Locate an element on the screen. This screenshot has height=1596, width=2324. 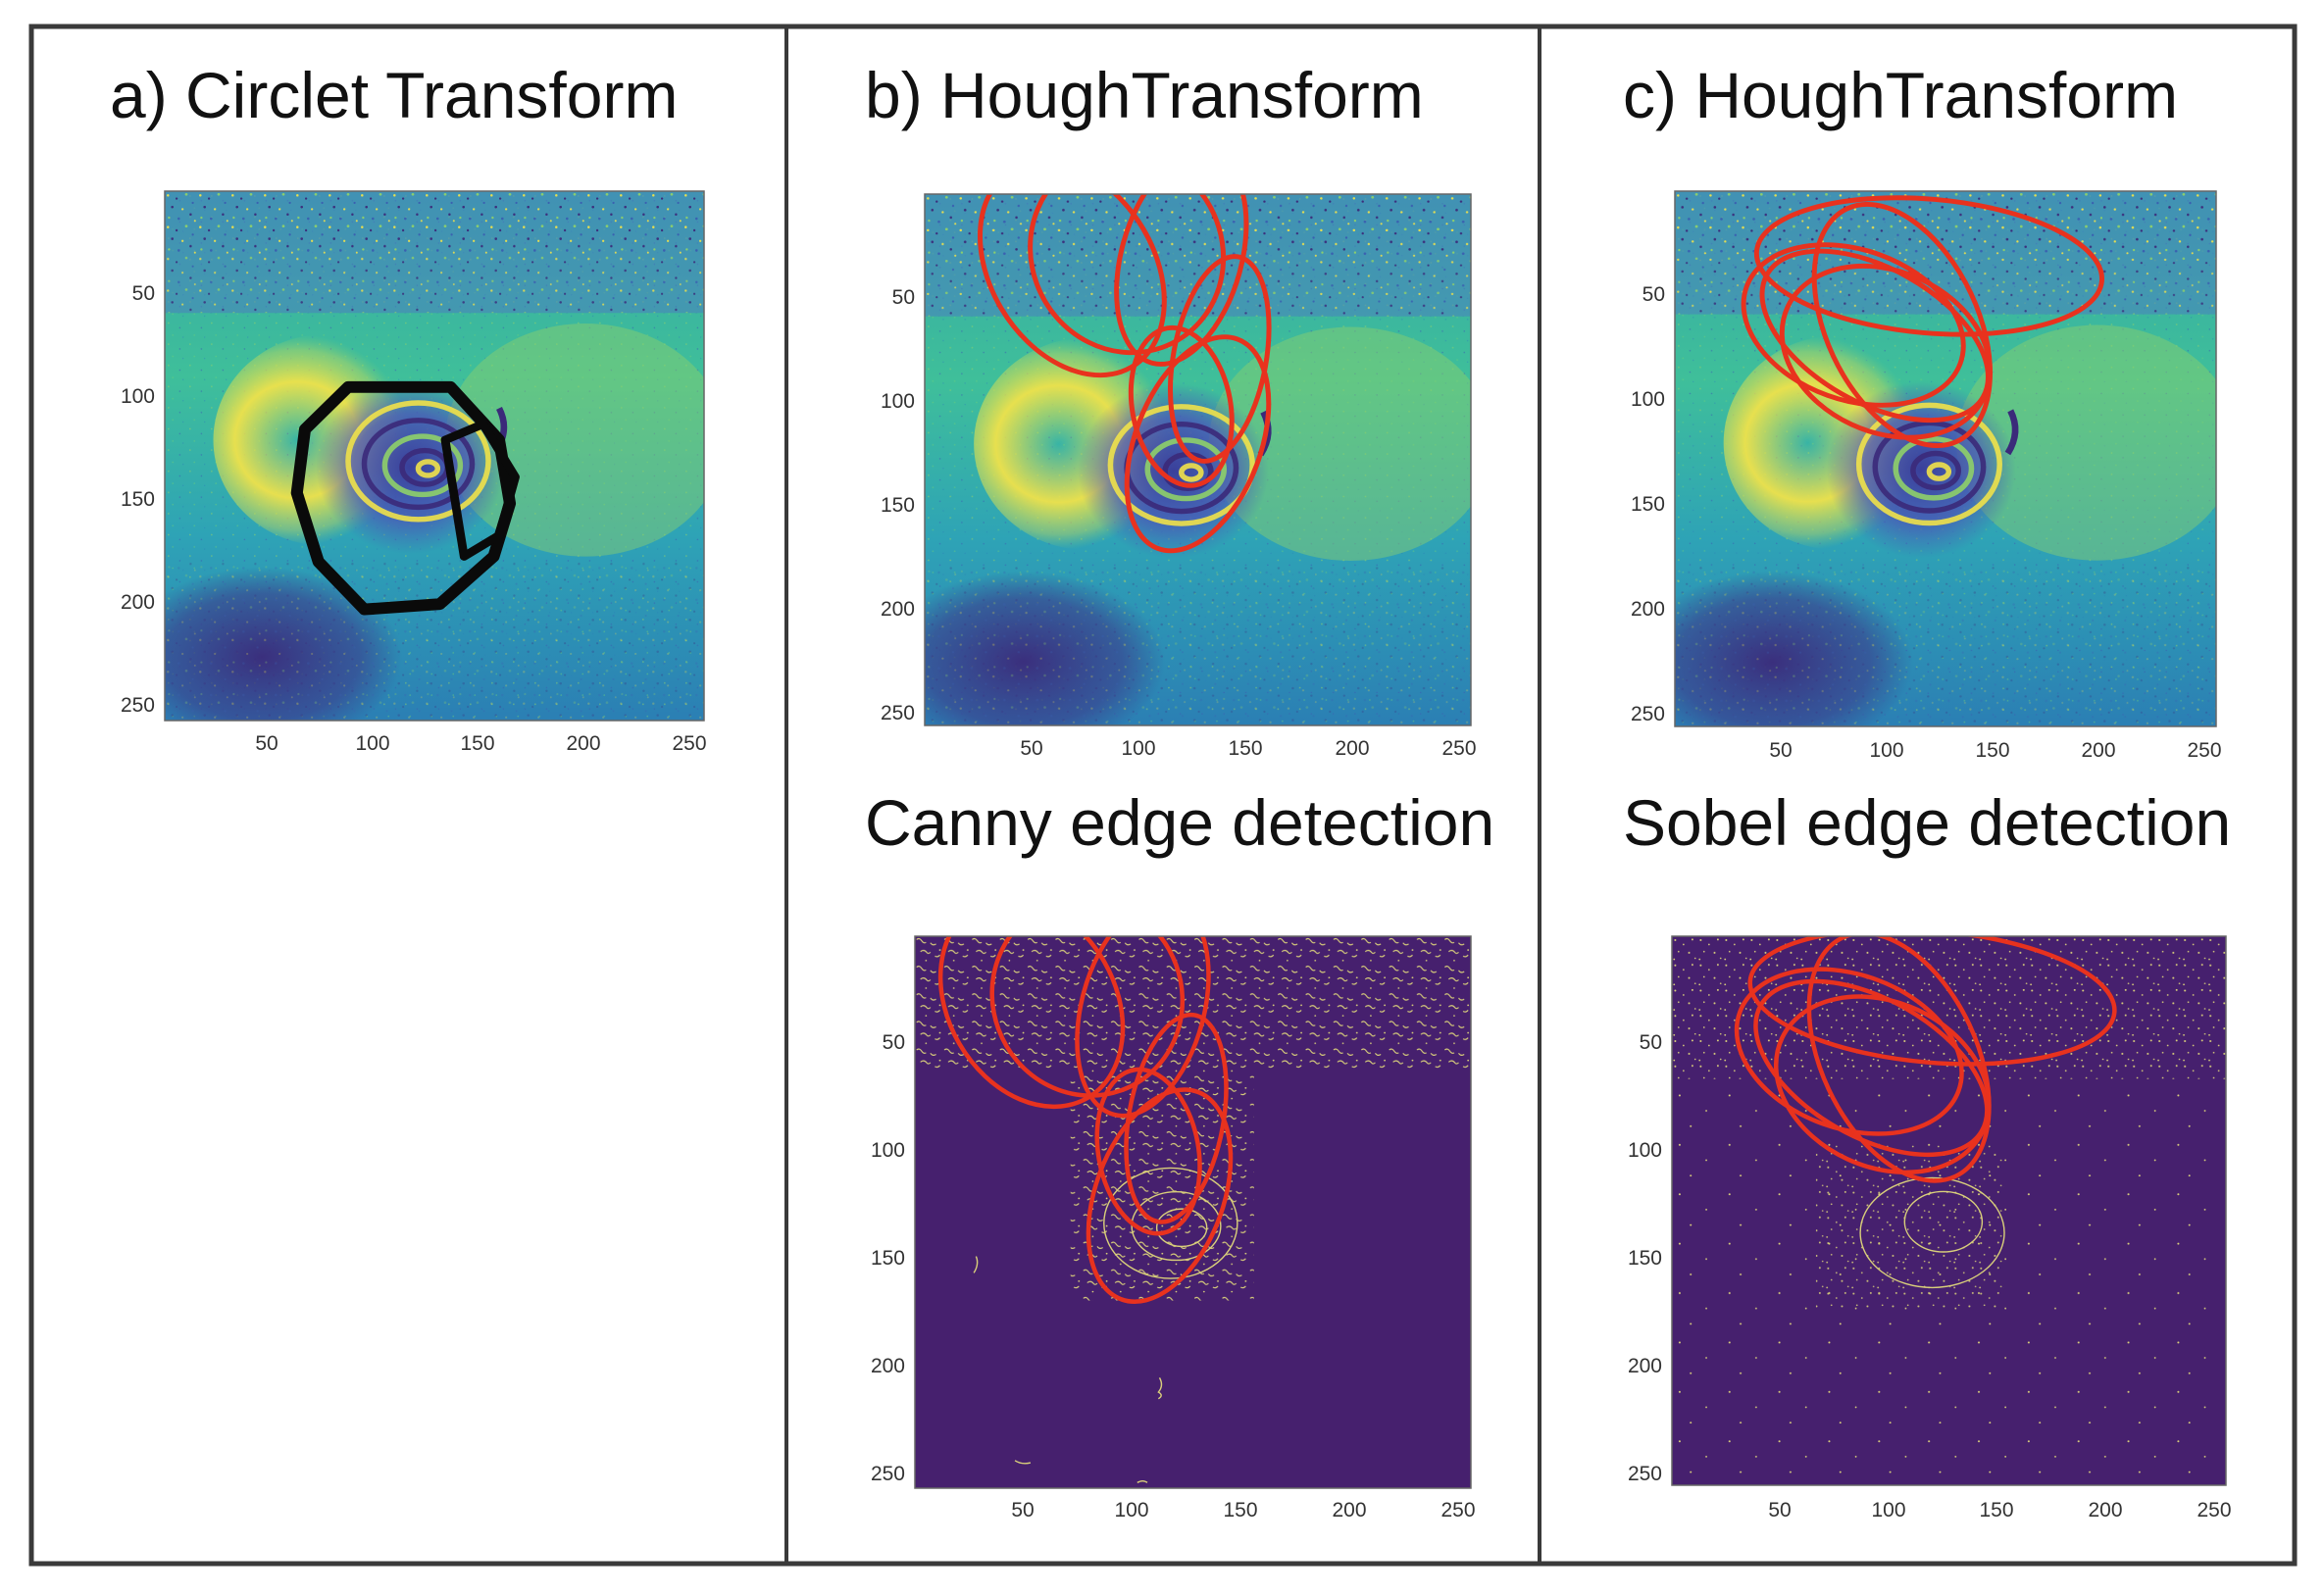
panel-c-edge-plot: 50 100 150 200 250 50 100 150 200 250 is located at coordinates (1930, 1228).